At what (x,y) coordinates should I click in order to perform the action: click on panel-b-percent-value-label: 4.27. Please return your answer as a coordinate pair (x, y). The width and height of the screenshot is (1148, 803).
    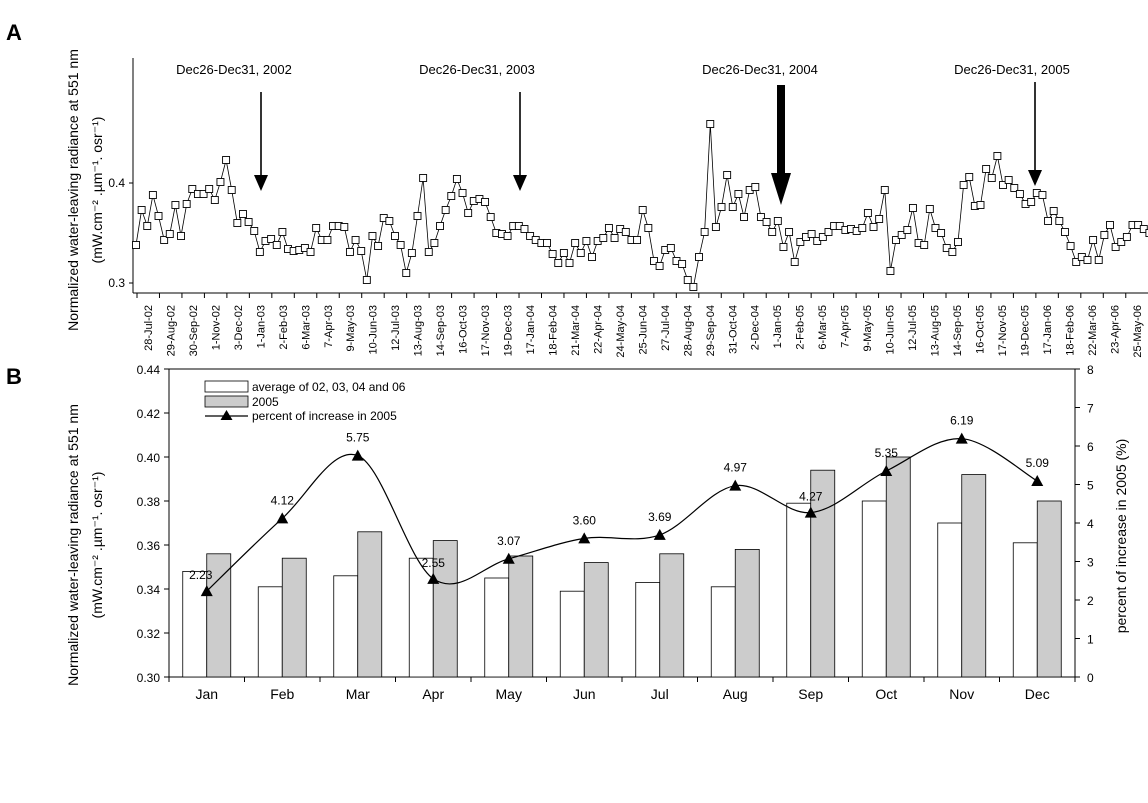
    Looking at the image, I should click on (811, 497).